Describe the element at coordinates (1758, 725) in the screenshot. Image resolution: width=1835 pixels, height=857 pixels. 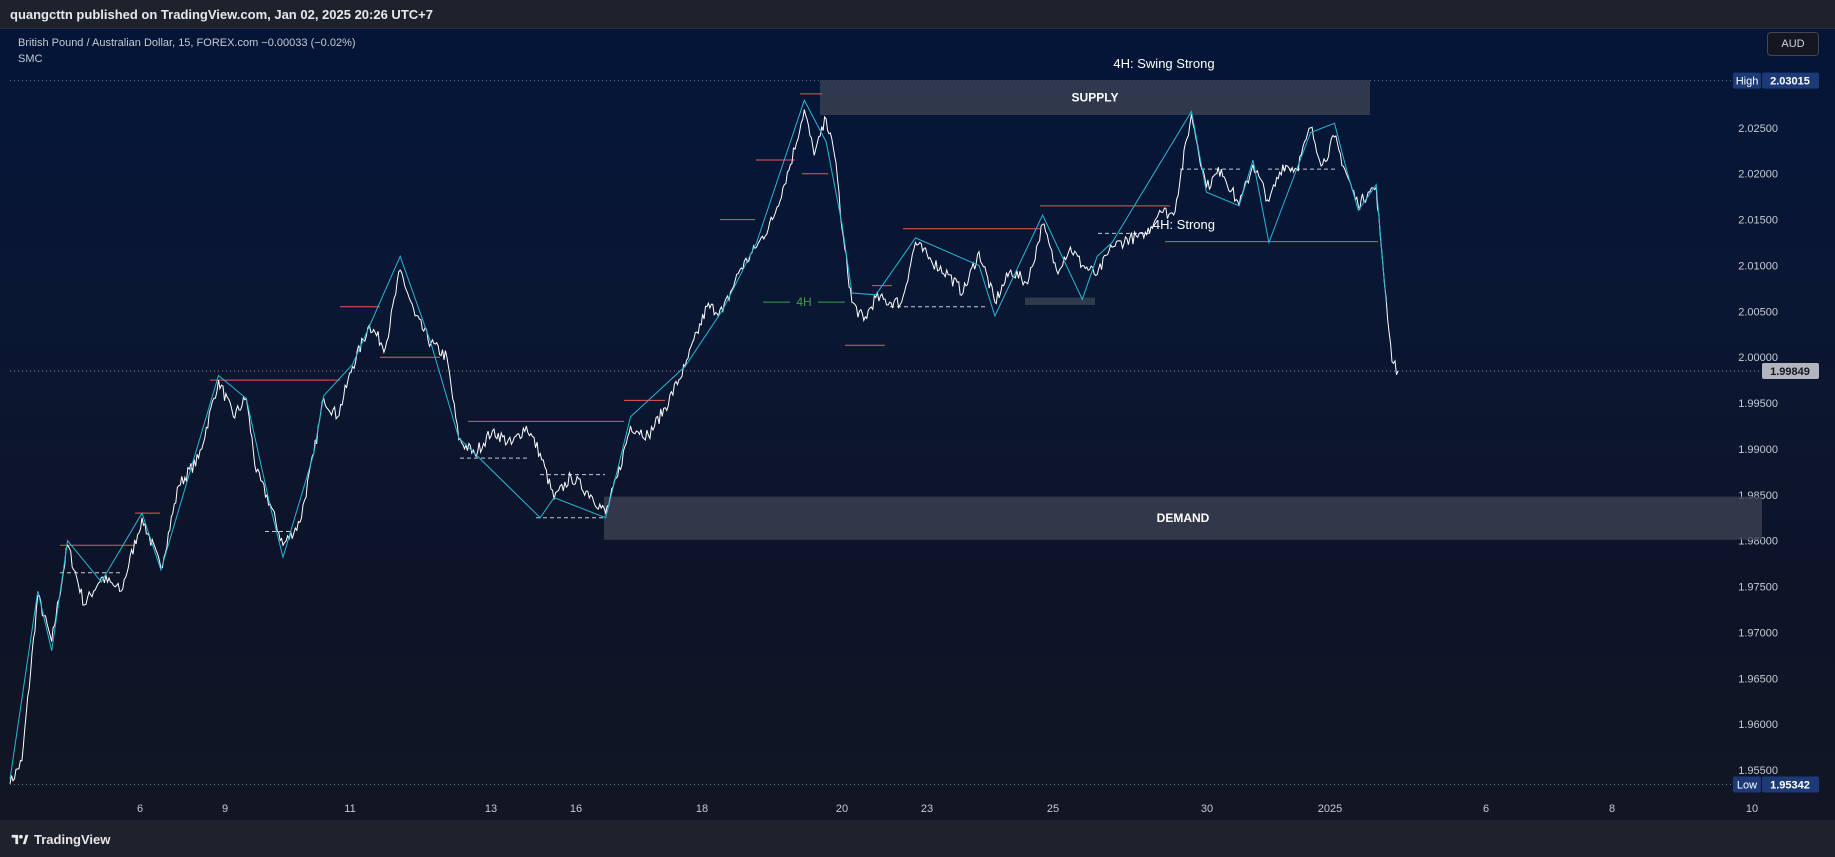
I see `y-tick-label: 1.96000` at that location.